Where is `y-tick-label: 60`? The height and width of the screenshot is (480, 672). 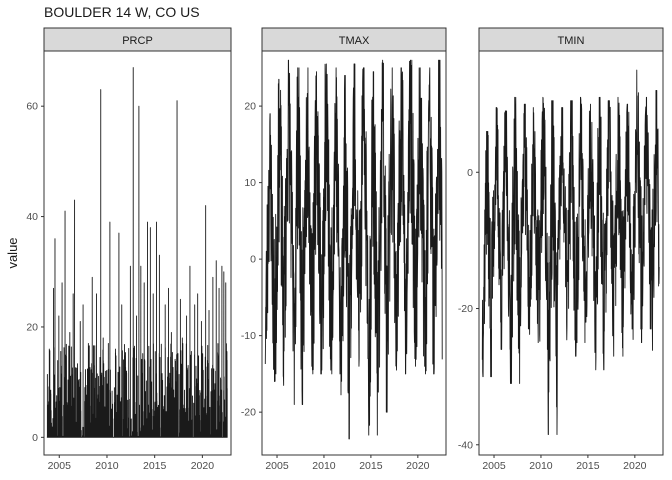 y-tick-label: 60 is located at coordinates (32, 107).